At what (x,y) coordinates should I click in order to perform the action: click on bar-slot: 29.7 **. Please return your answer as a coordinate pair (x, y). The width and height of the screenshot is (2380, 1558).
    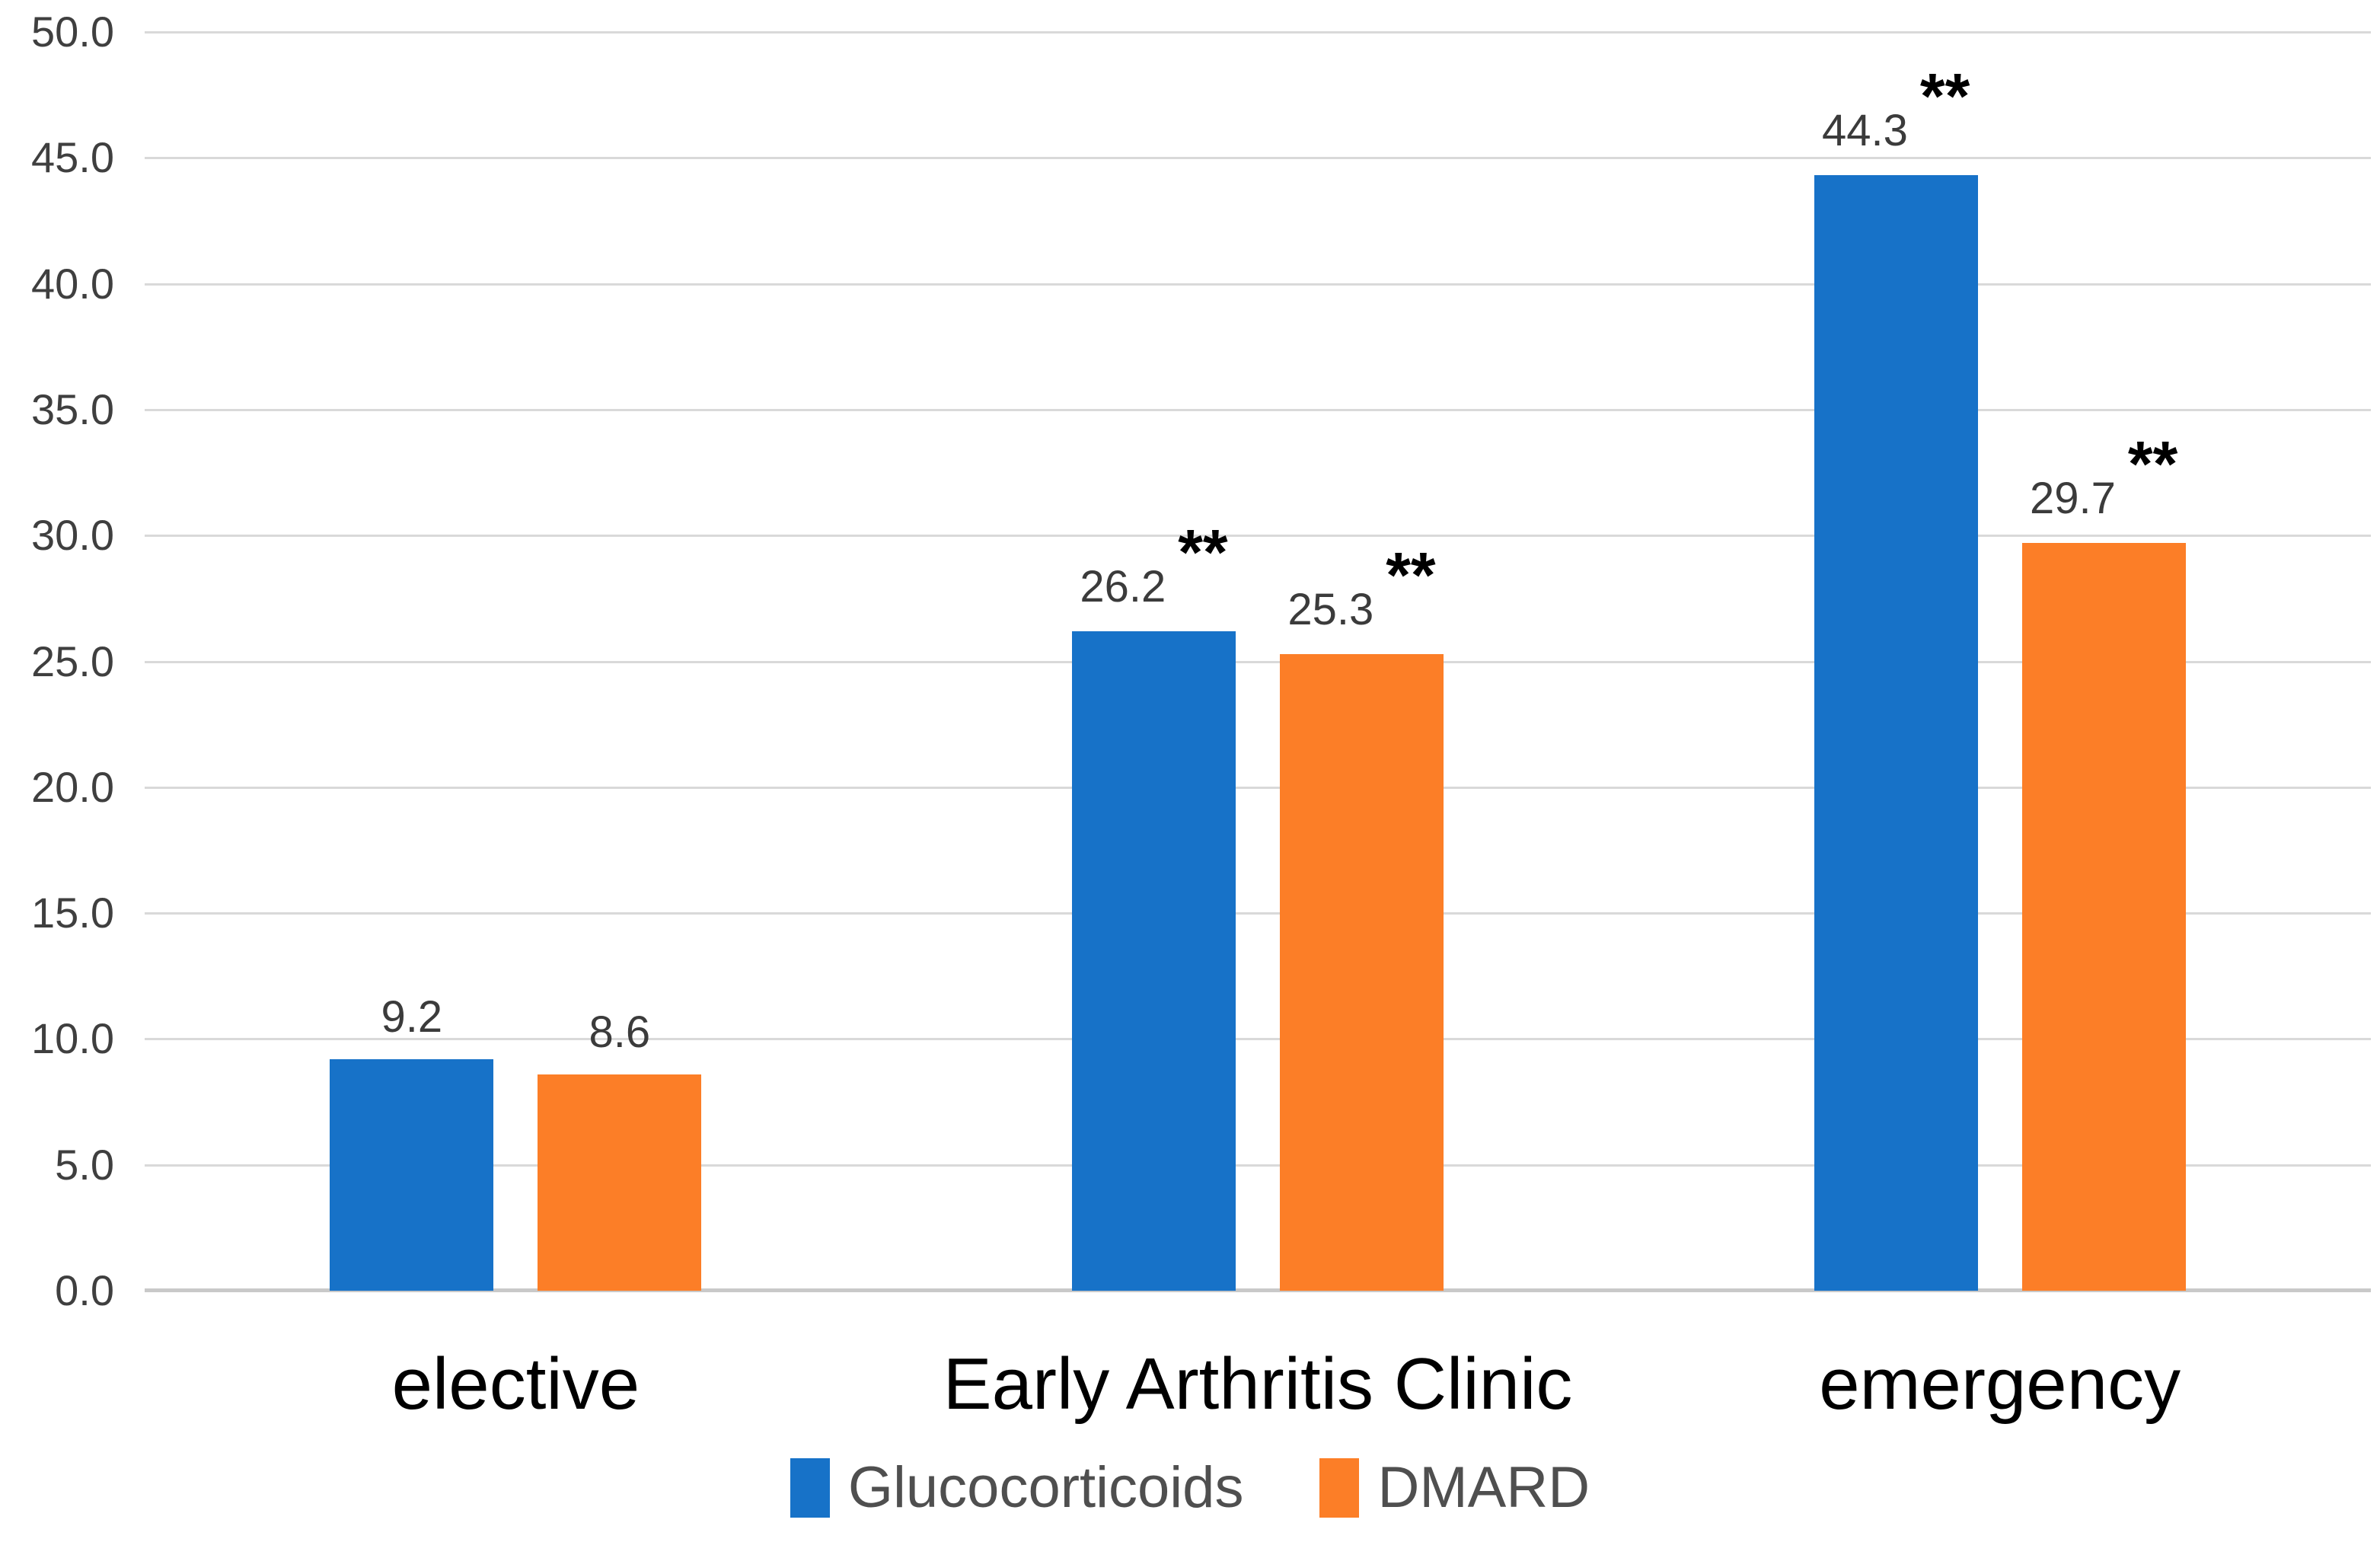
    Looking at the image, I should click on (2103, 661).